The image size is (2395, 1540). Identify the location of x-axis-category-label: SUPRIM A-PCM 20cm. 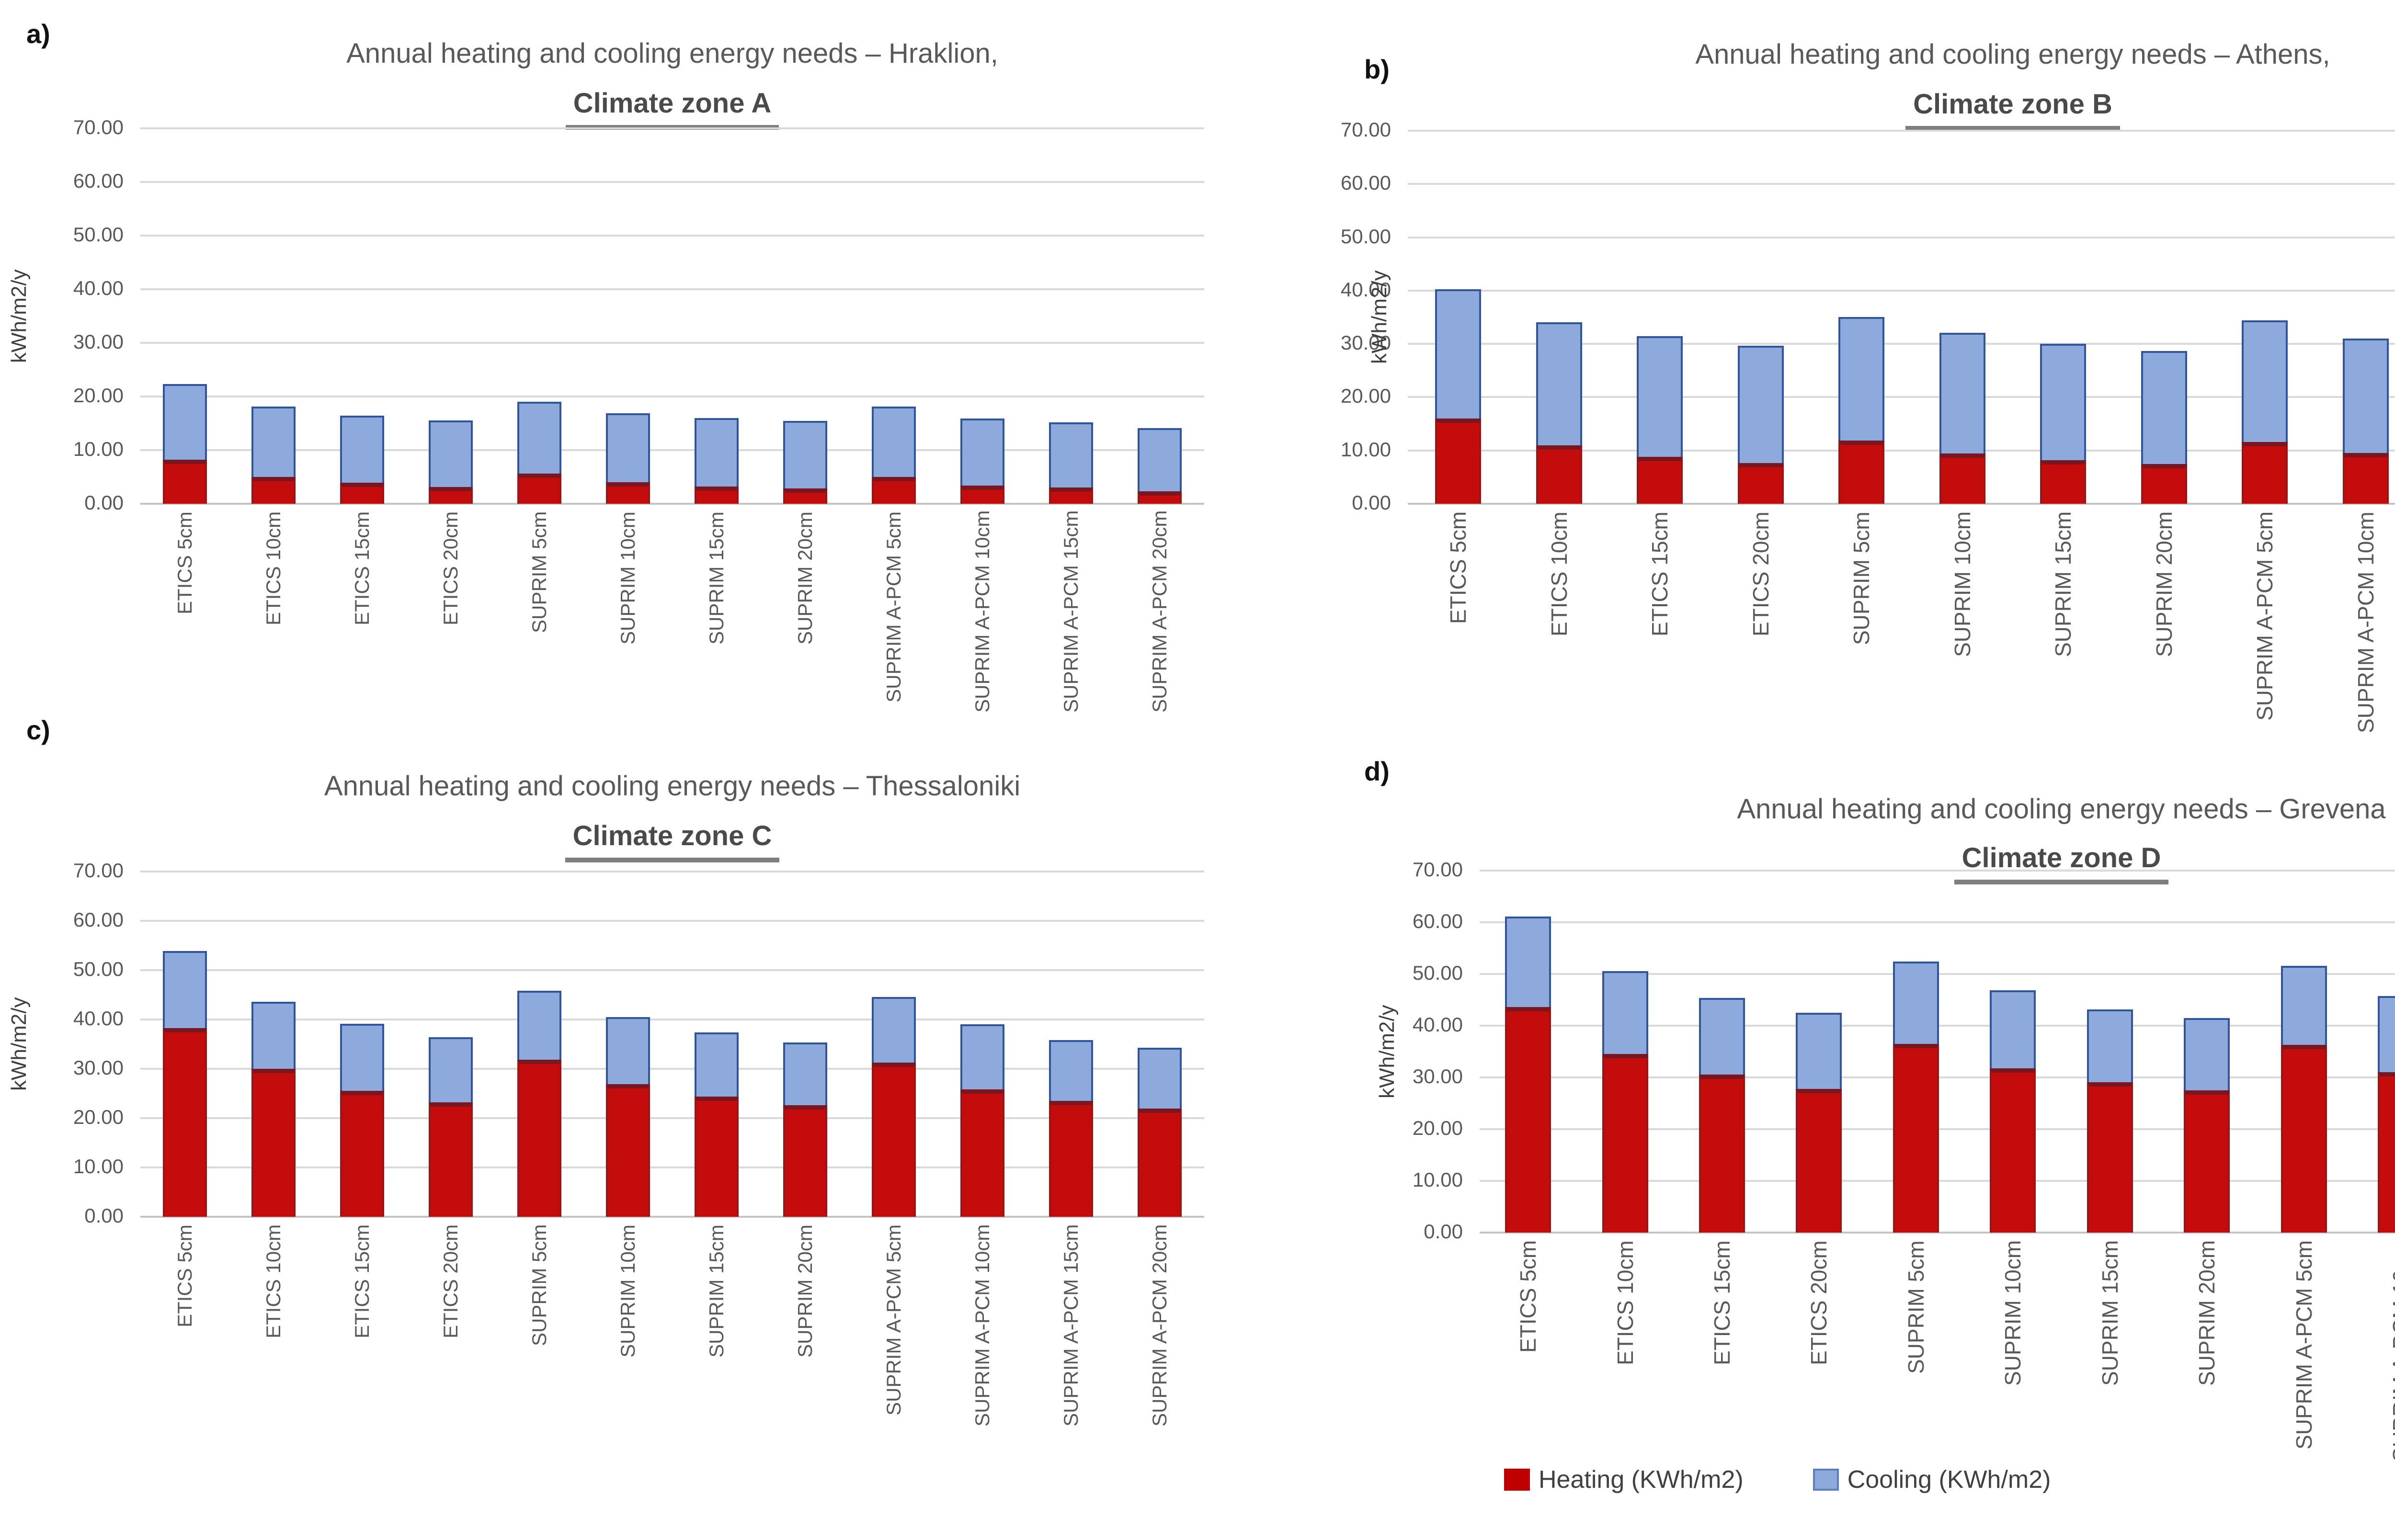
(1159, 611).